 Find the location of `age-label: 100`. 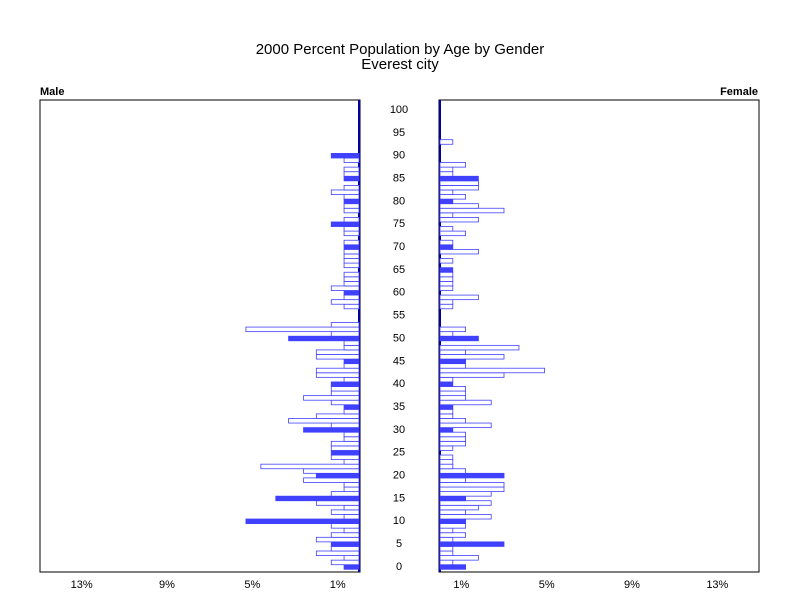

age-label: 100 is located at coordinates (399, 110).